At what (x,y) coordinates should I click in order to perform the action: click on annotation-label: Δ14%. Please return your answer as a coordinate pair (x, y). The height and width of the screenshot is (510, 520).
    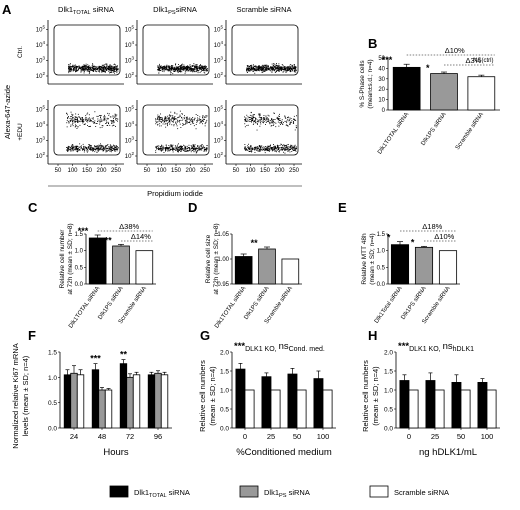
    Looking at the image, I should click on (141, 236).